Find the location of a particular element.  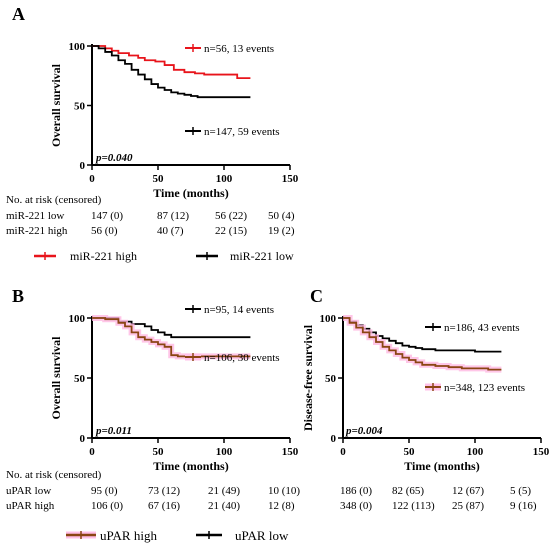

risk-value: 56 (22) is located at coordinates (231, 216).